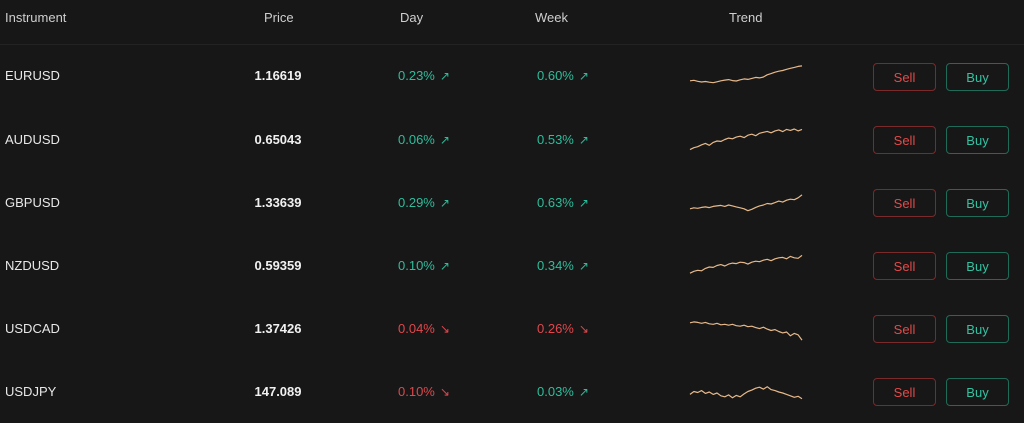 This screenshot has height=423, width=1024. Describe the element at coordinates (746, 17) in the screenshot. I see `column-header-trend: Trend` at that location.